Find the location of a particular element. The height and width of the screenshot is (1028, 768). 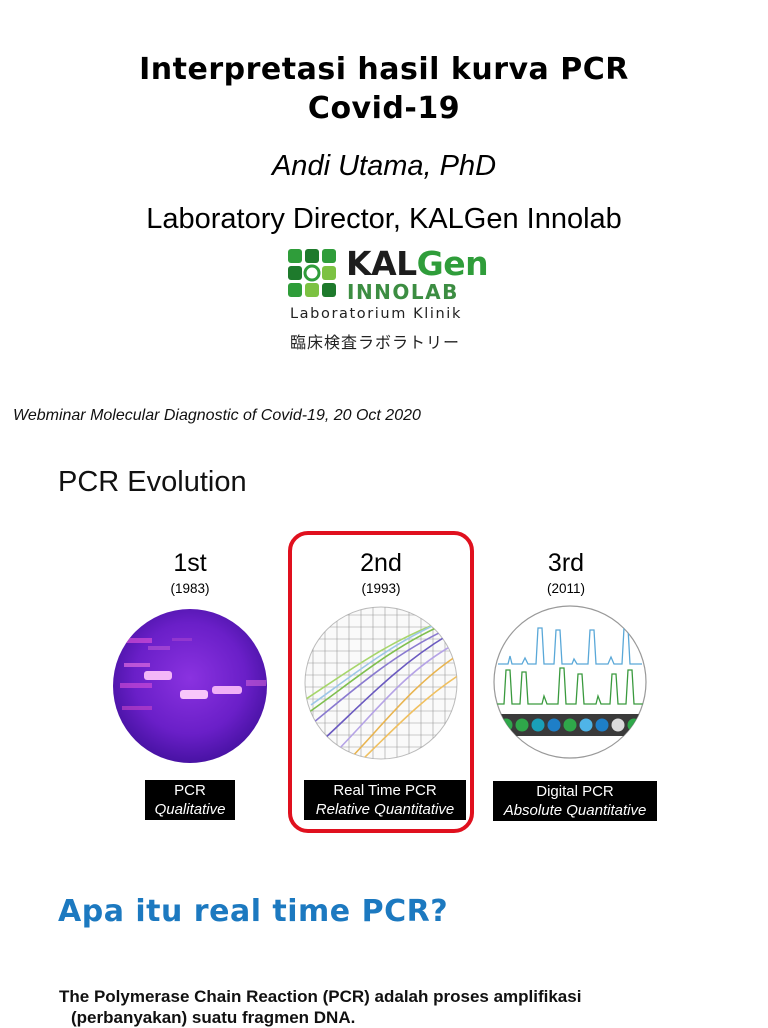

logo-japanese: 臨床検査ラボラトリー is located at coordinates (375, 342).